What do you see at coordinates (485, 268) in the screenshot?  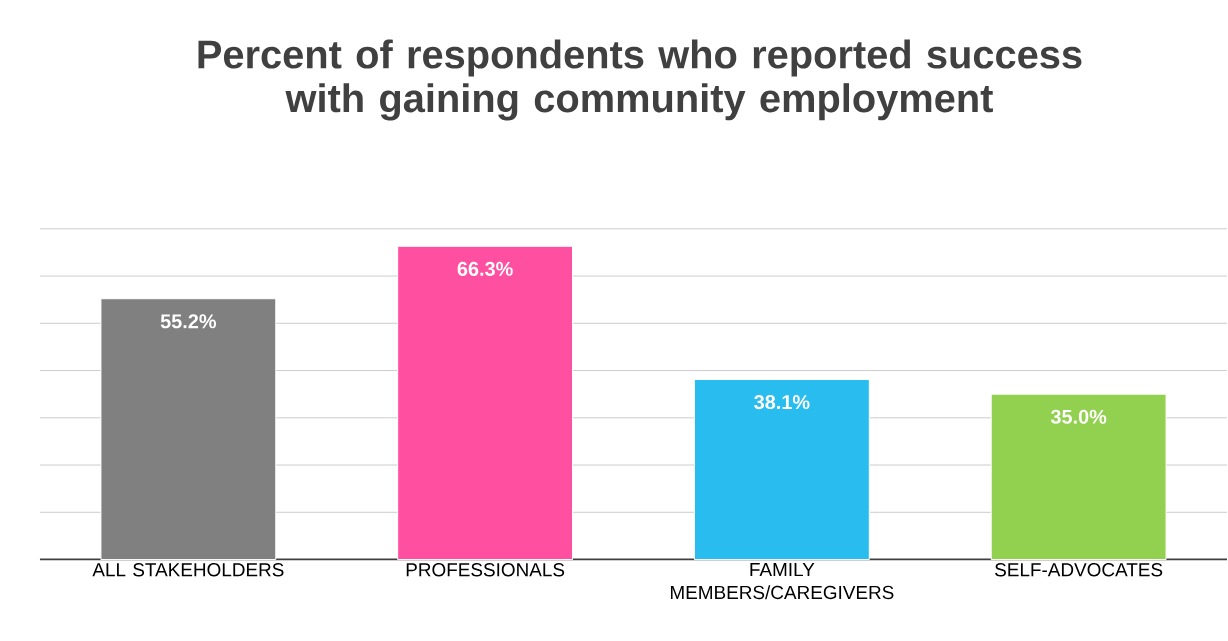 I see `data-label: 66.3%` at bounding box center [485, 268].